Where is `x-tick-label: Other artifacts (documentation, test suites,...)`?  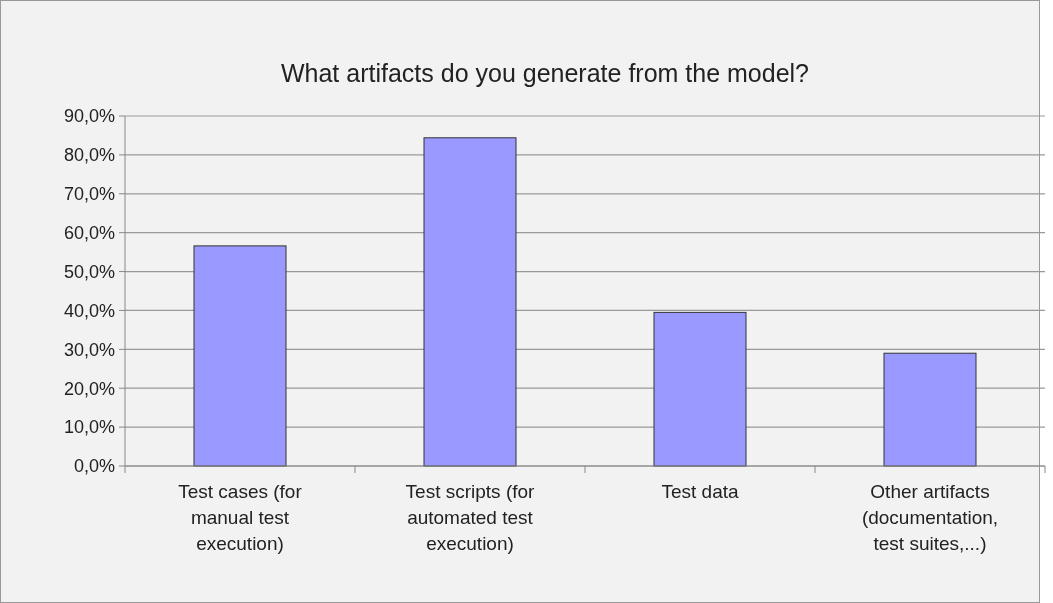 x-tick-label: Other artifacts (documentation, test suites,...) is located at coordinates (930, 517).